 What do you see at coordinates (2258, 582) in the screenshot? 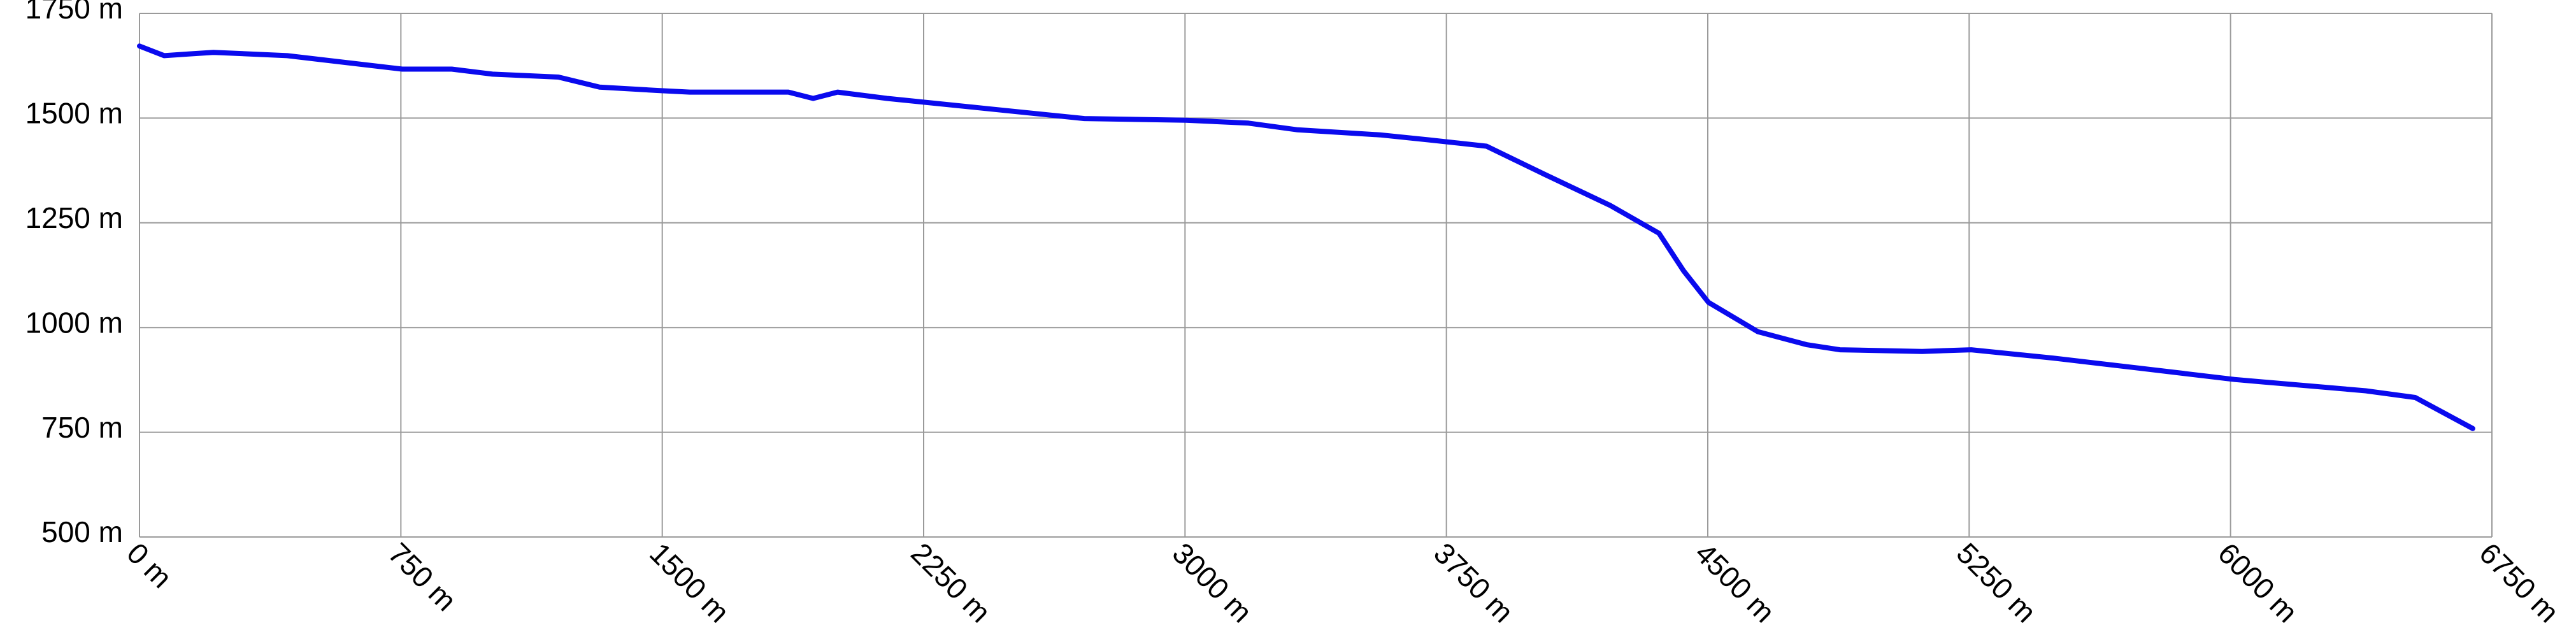
I see `x-tick-label: 6000 m` at bounding box center [2258, 582].